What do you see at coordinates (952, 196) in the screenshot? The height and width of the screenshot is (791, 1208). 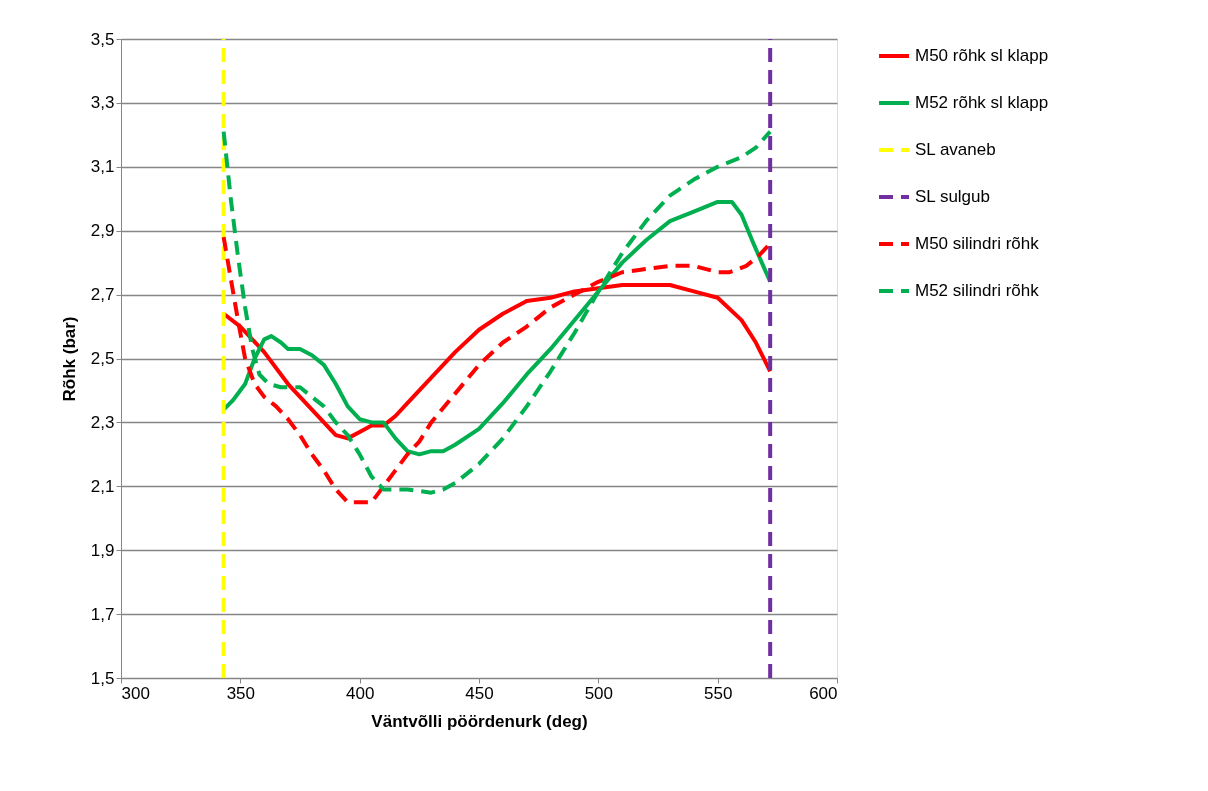 I see `legend-label: SL sulgub` at bounding box center [952, 196].